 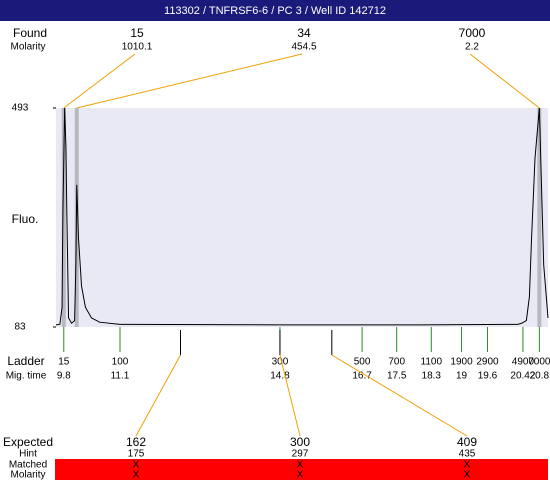 What do you see at coordinates (64, 376) in the screenshot?
I see `mig-time: 9.8` at bounding box center [64, 376].